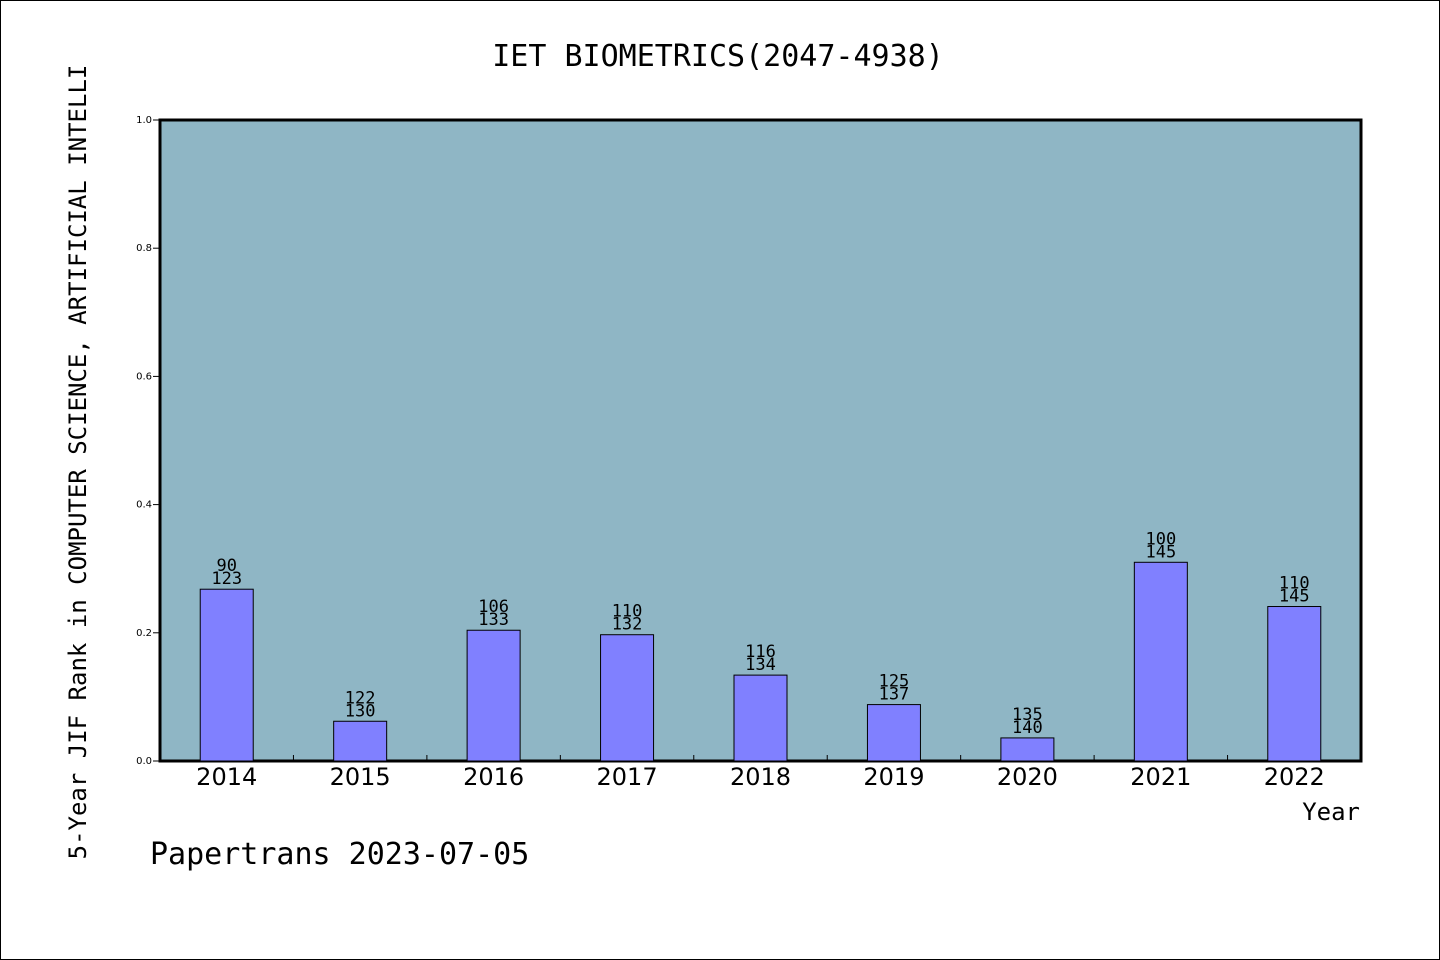 This screenshot has width=1440, height=960. I want to click on x-axis: 2014 2015 2016 2017 2018 2019 2020 2021 2022, so click(760, 773).